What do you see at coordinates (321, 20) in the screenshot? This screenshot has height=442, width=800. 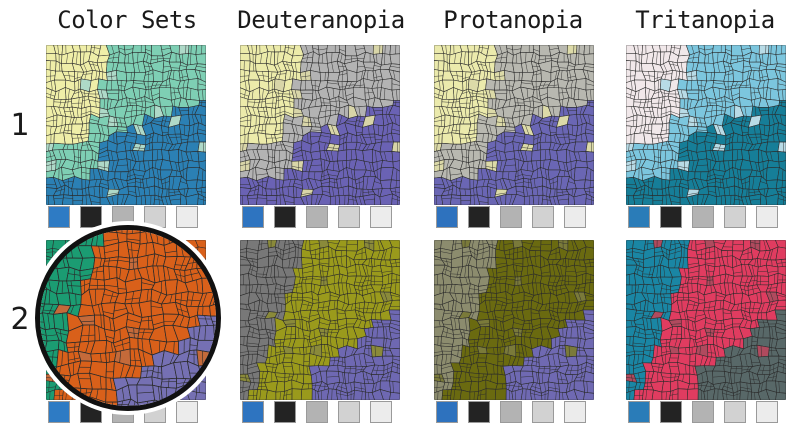 I see `column-title-deuteranopia: Deuteranopia` at bounding box center [321, 20].